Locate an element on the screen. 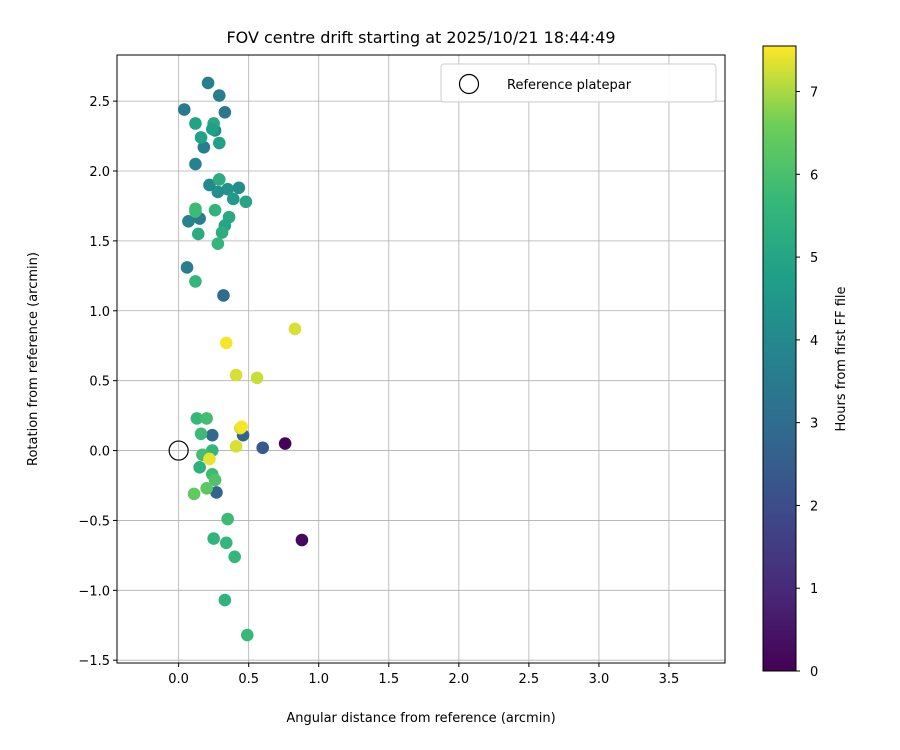 The width and height of the screenshot is (900, 750). y-axis-label: Rotation from reference (arcmin) is located at coordinates (33, 359).